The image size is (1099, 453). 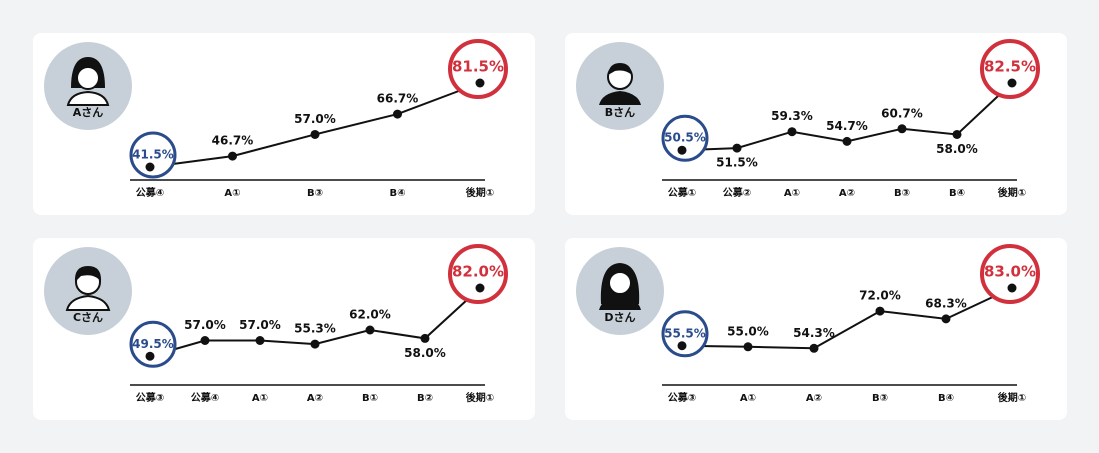 I want to click on value-label: 83.0%, so click(x=1010, y=272).